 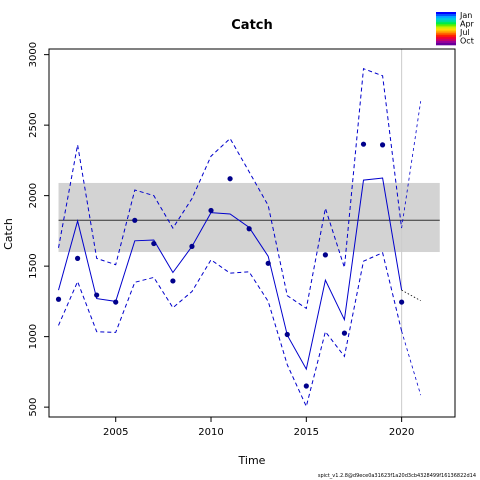 I want to click on y-tick-label: 1000, so click(x=33, y=336).